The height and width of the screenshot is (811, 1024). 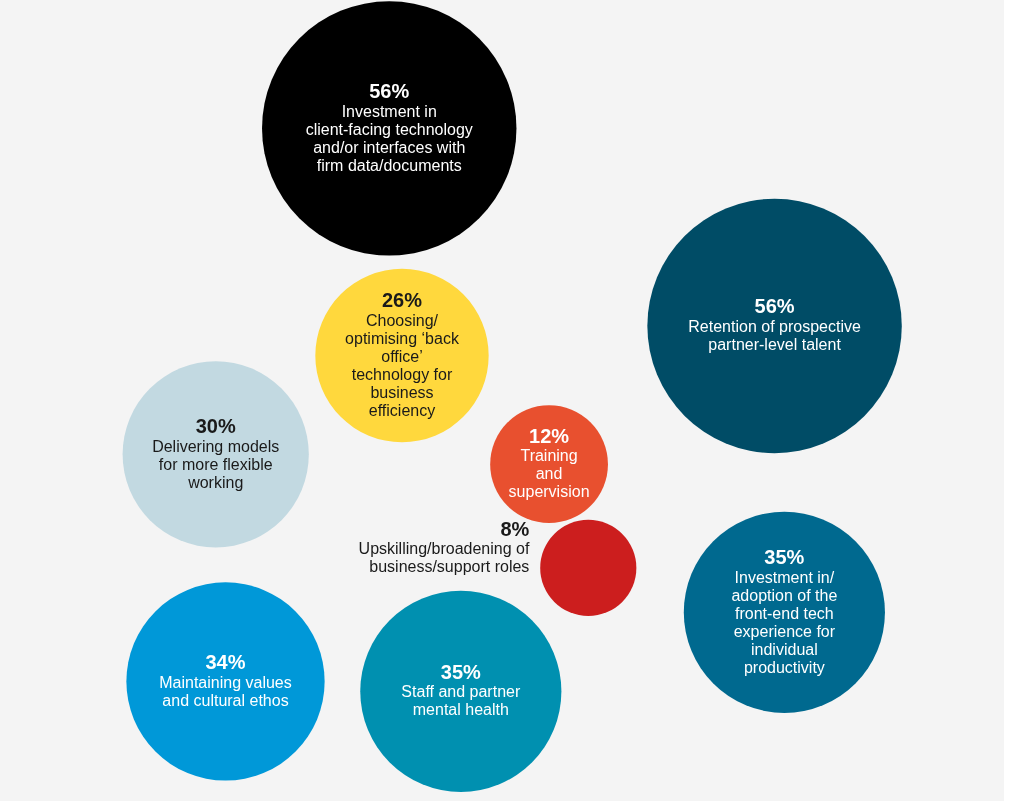 I want to click on data-label: 26%, so click(x=402, y=300).